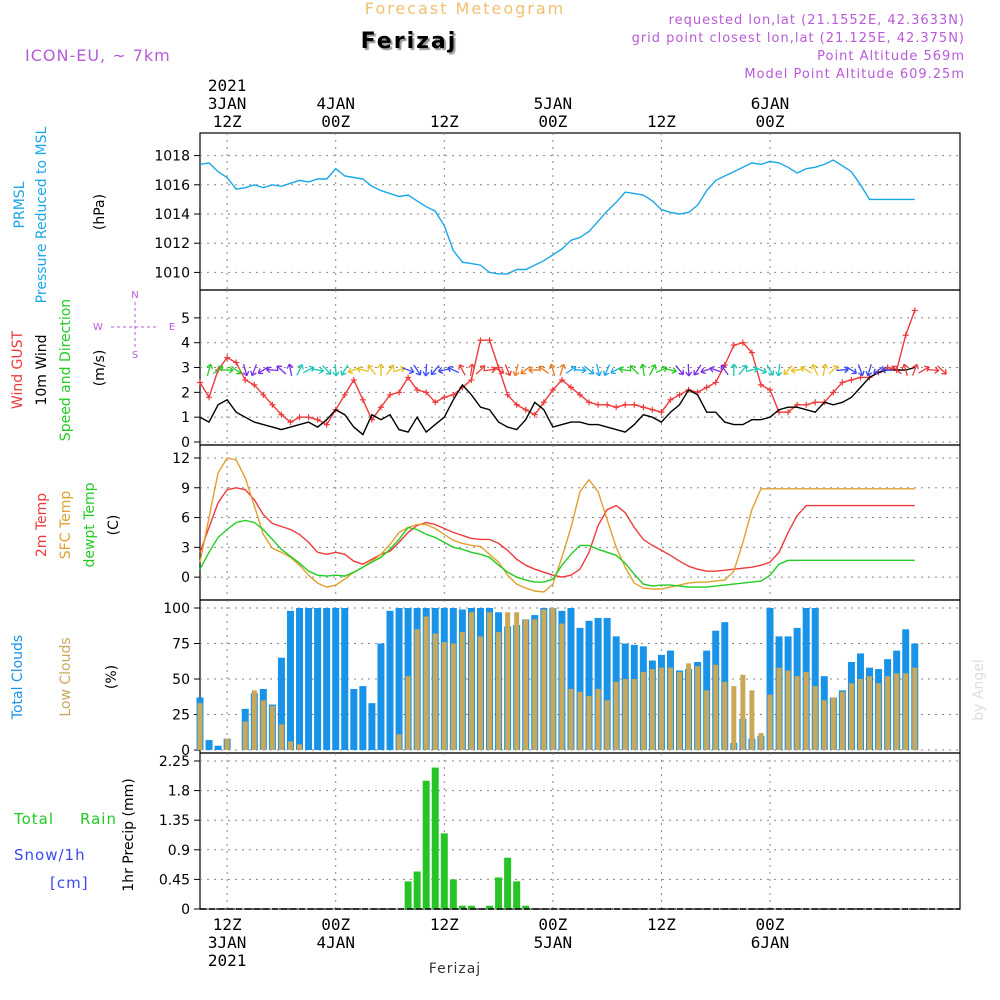 This screenshot has height=1000, width=1000. Describe the element at coordinates (185, 319) in the screenshot. I see `y-tick-label: 5` at that location.